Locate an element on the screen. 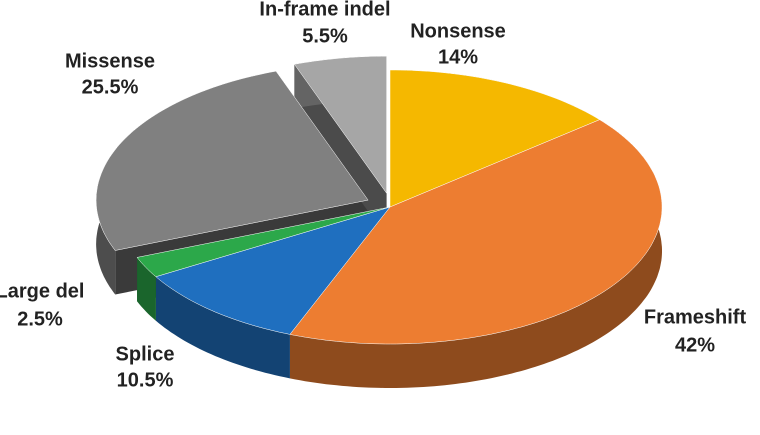 Image resolution: width=760 pixels, height=435 pixels. slice-value-label: 14% is located at coordinates (458, 57).